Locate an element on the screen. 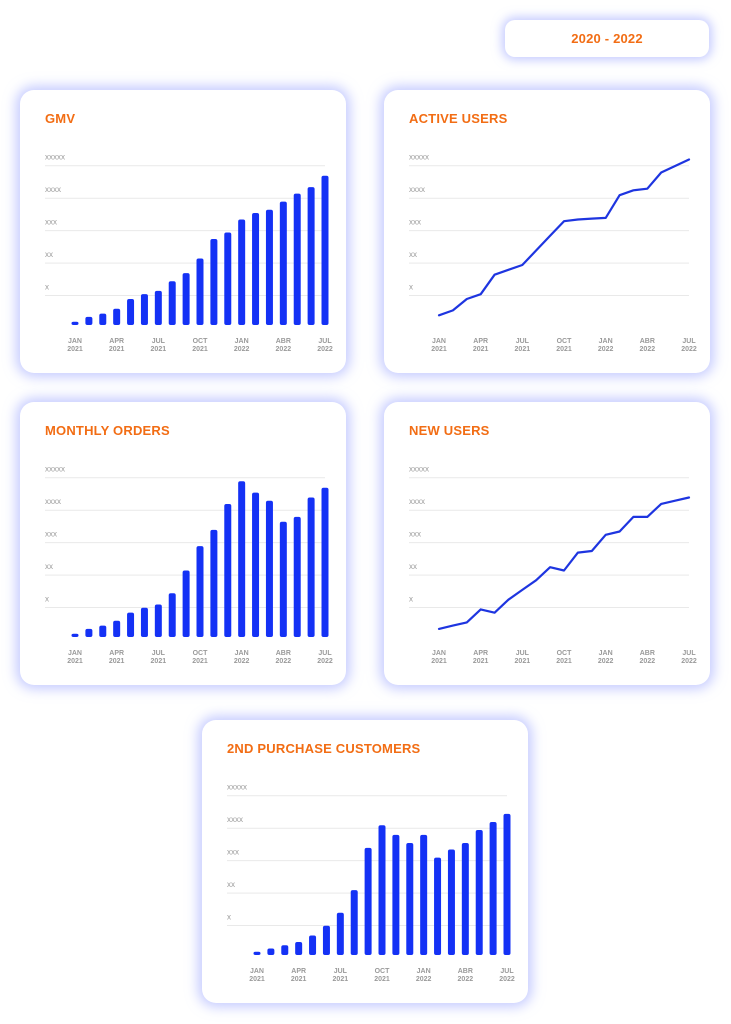  y-tick-label: x is located at coordinates (47, 287).